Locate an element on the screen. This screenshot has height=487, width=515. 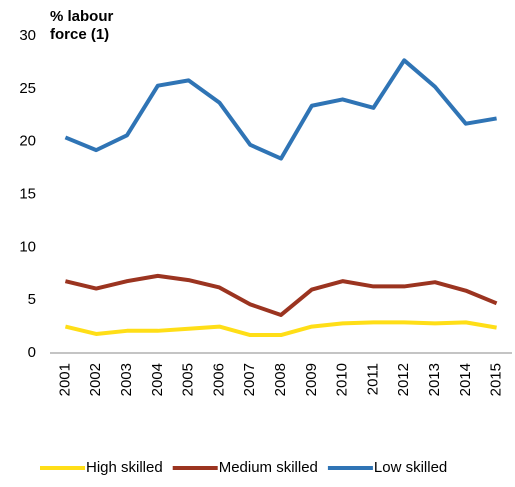
y-tick-label: 15 is located at coordinates (27, 193).